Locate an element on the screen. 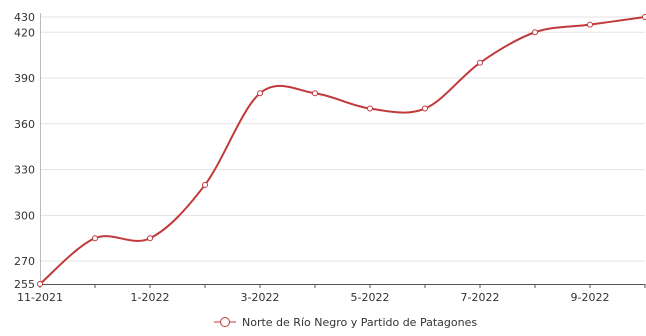 This screenshot has width=646, height=336. y-tick-label: 330 is located at coordinates (24, 170).